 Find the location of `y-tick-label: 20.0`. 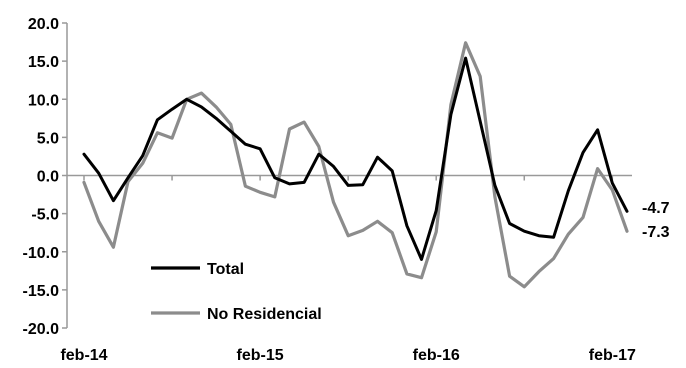

y-tick-label: 20.0 is located at coordinates (43, 24).